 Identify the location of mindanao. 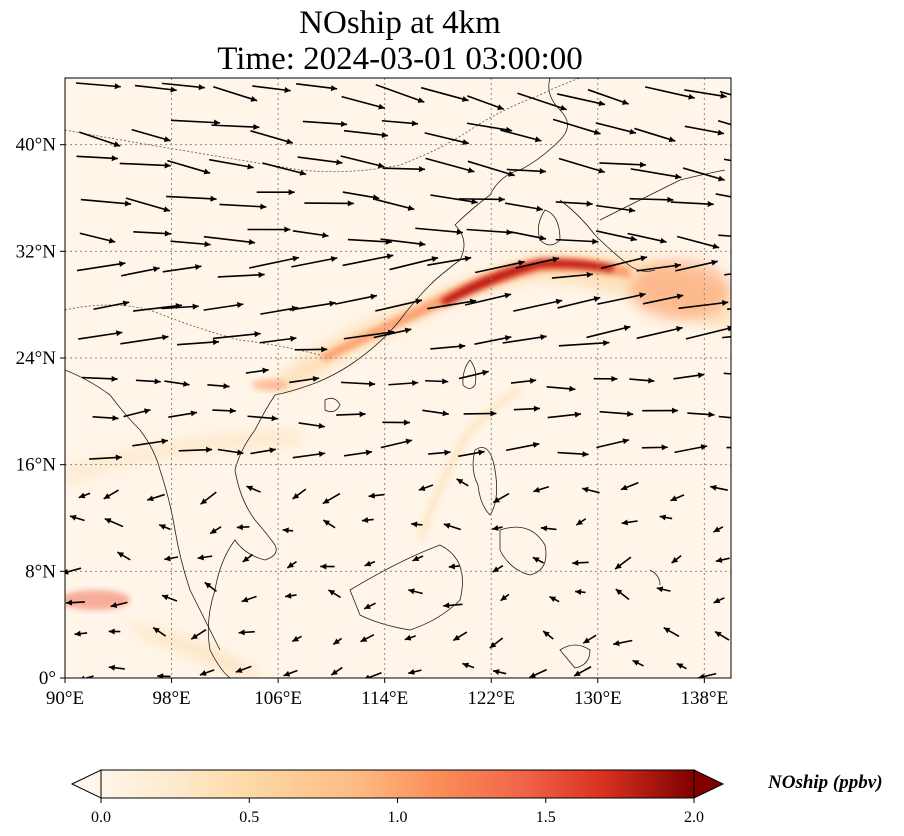
(523, 551).